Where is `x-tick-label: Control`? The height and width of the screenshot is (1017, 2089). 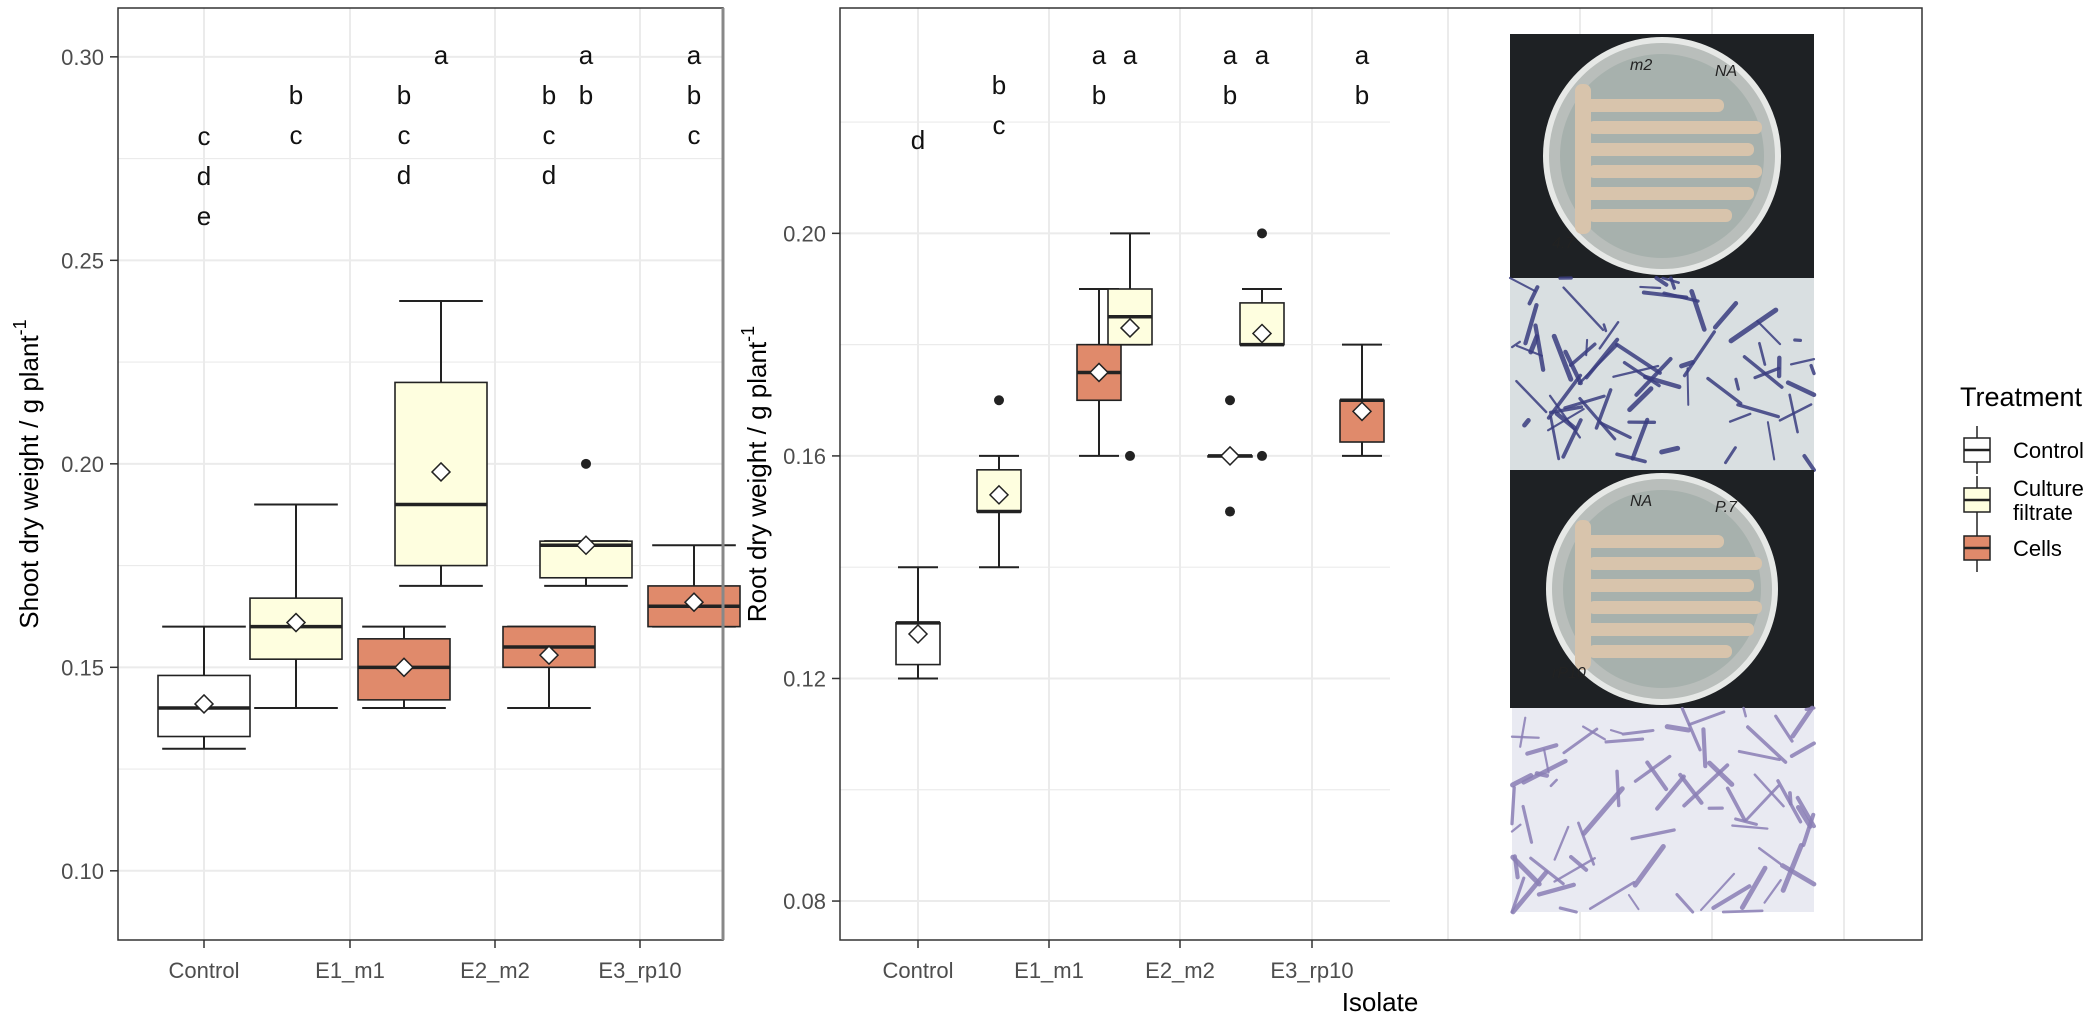 x-tick-label: Control is located at coordinates (918, 970).